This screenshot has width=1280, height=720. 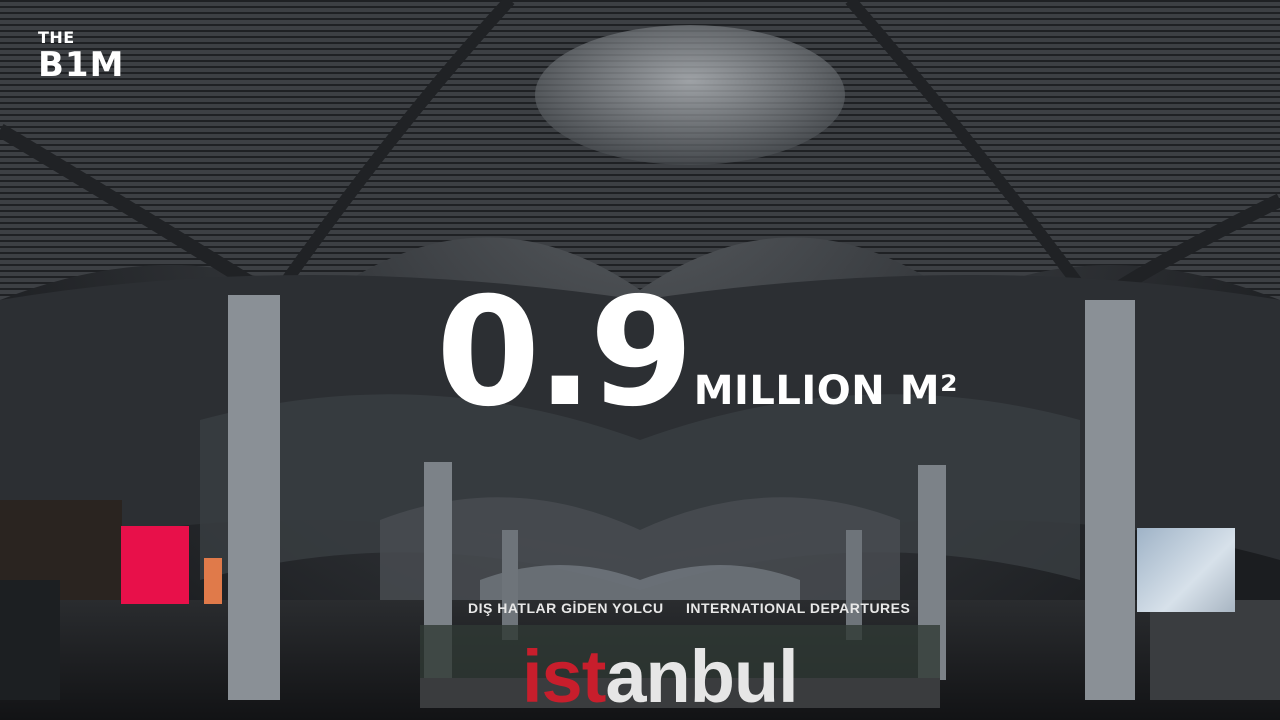 What do you see at coordinates (564, 676) in the screenshot?
I see `istanbul-red-letters: ist` at bounding box center [564, 676].